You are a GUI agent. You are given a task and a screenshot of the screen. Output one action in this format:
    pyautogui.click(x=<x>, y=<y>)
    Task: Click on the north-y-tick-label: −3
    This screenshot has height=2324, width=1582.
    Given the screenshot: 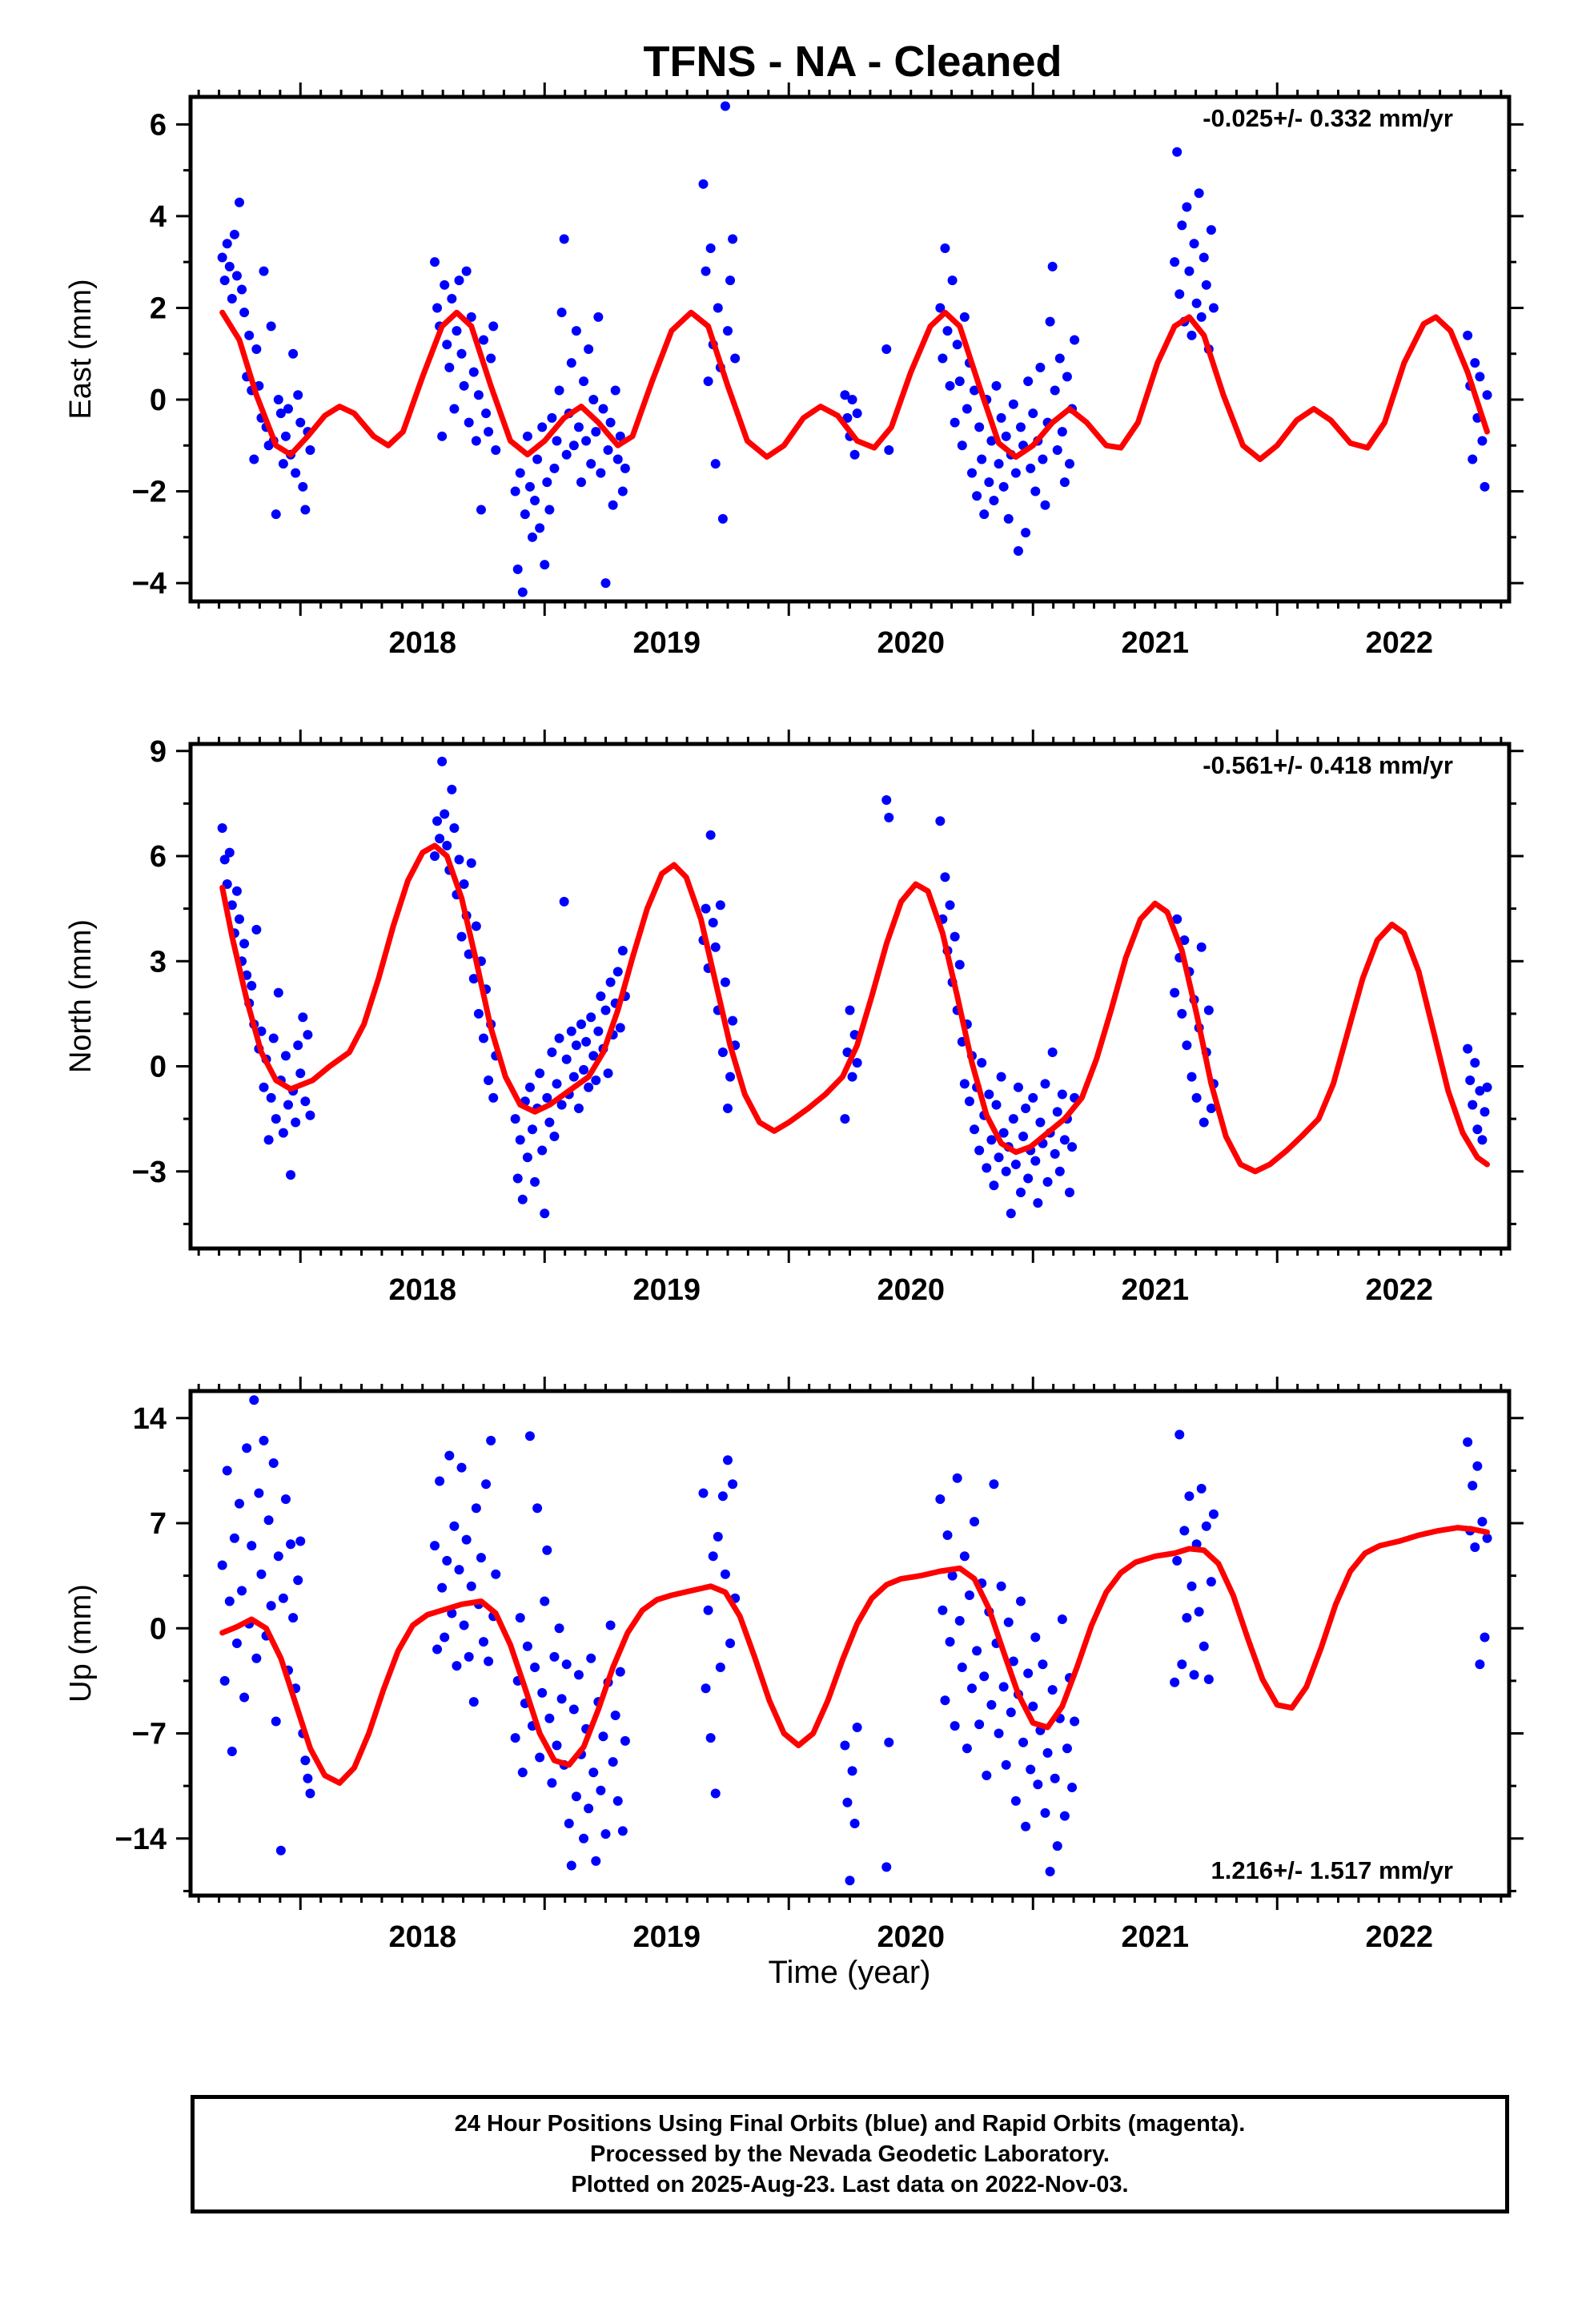 What is the action you would take?
    pyautogui.click(x=149, y=1173)
    